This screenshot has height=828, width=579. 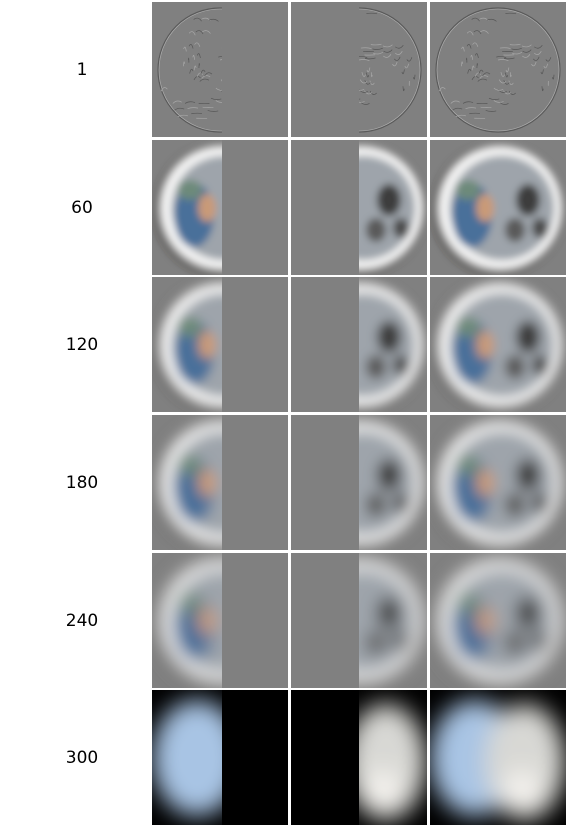 I want to click on row-label: 120, so click(x=82, y=344).